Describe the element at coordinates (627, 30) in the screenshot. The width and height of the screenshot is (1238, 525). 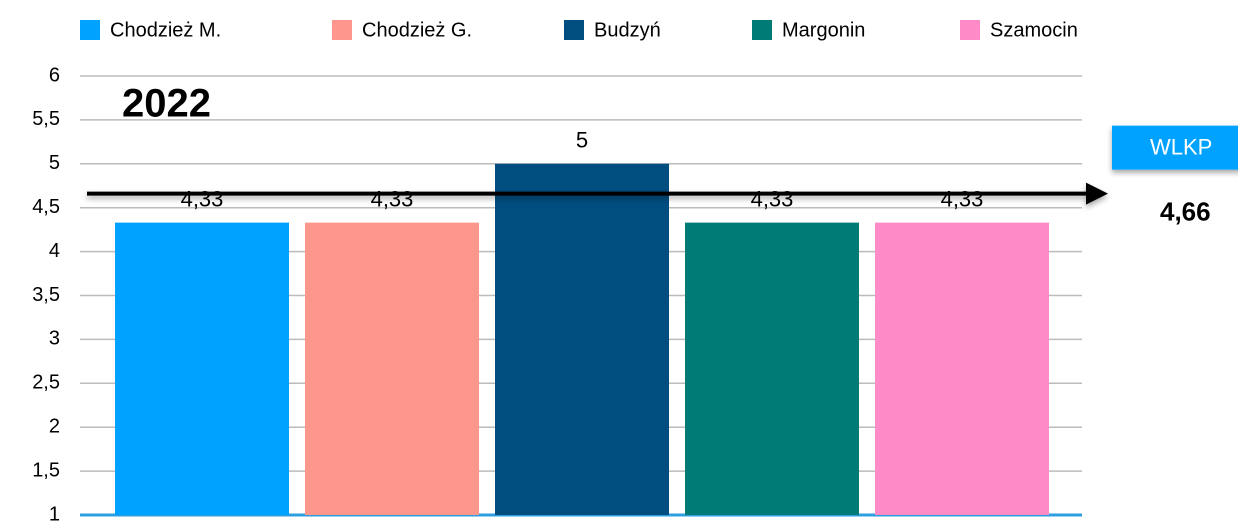
I see `legend-label: Budzyń` at that location.